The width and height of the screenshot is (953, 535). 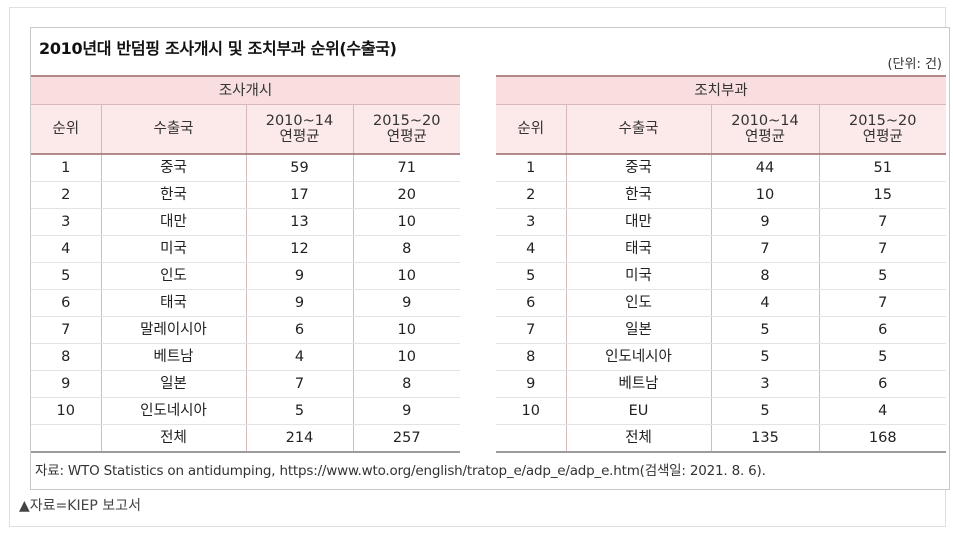 What do you see at coordinates (174, 222) in the screenshot?
I see `country-cell: 대만` at bounding box center [174, 222].